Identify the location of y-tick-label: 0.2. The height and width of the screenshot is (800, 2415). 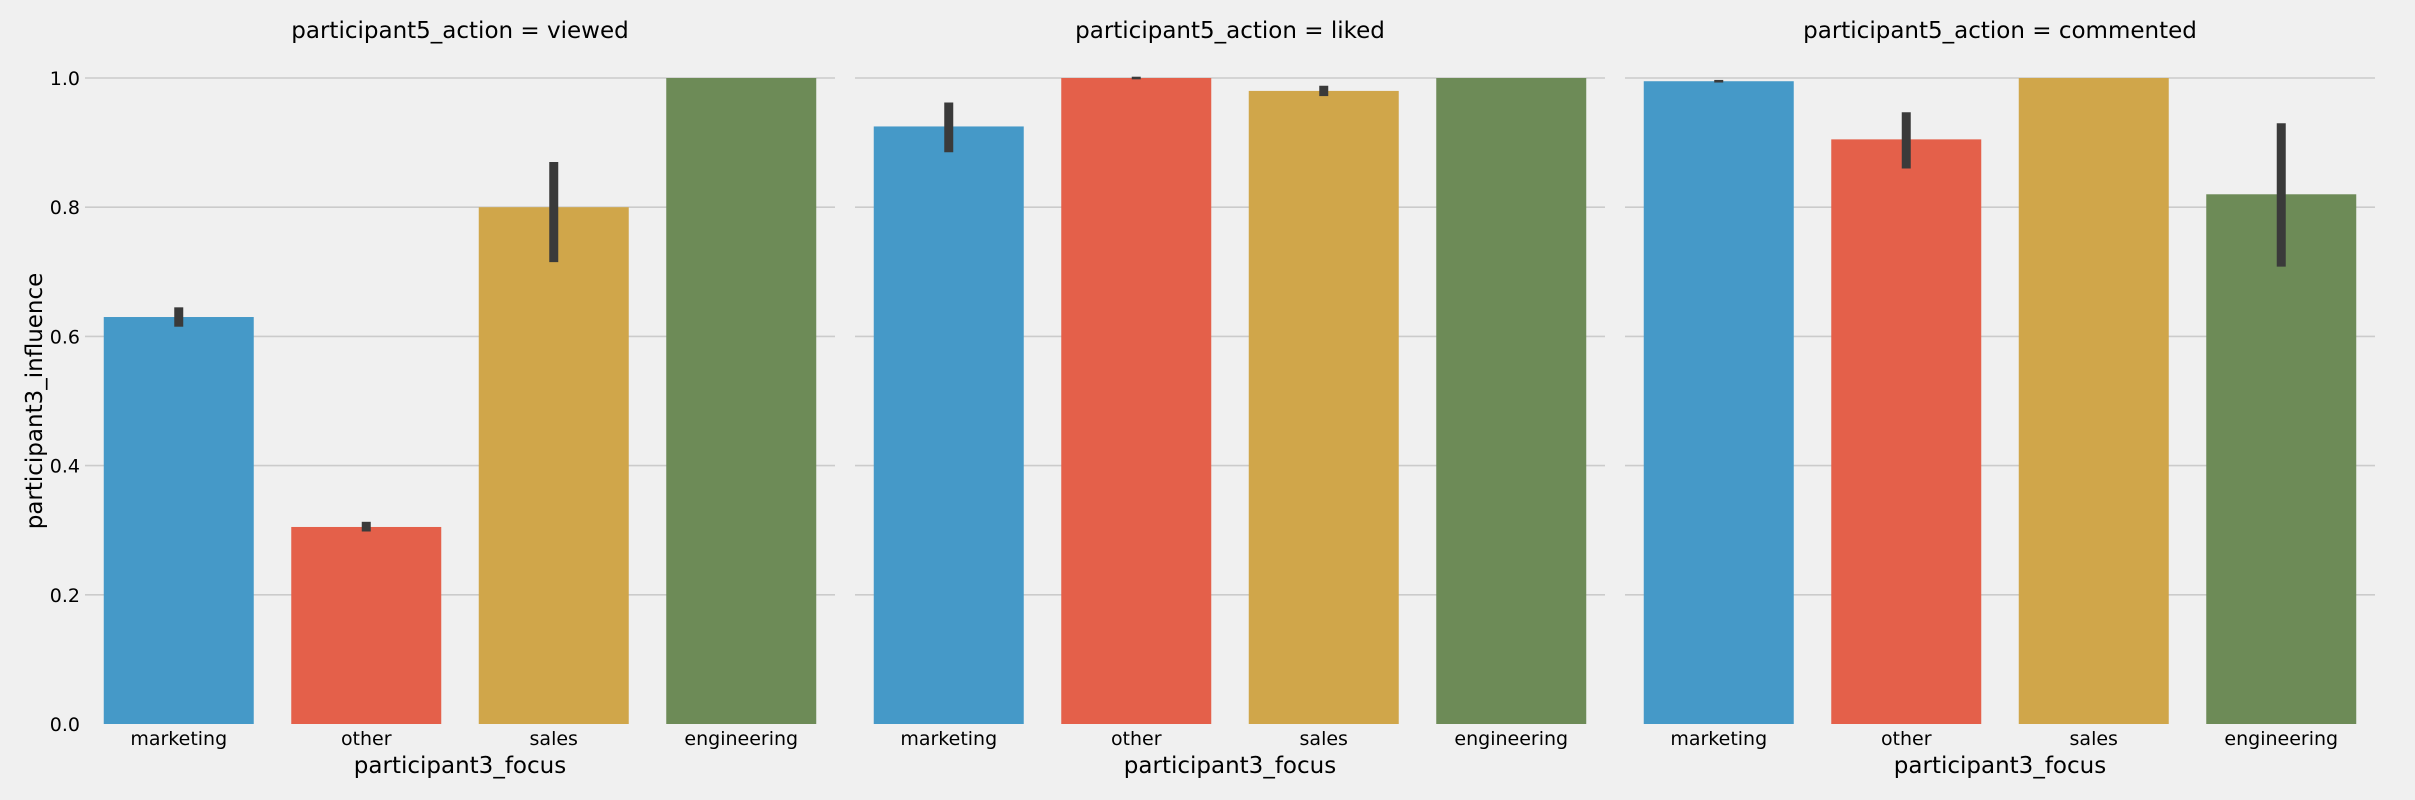
(65, 596).